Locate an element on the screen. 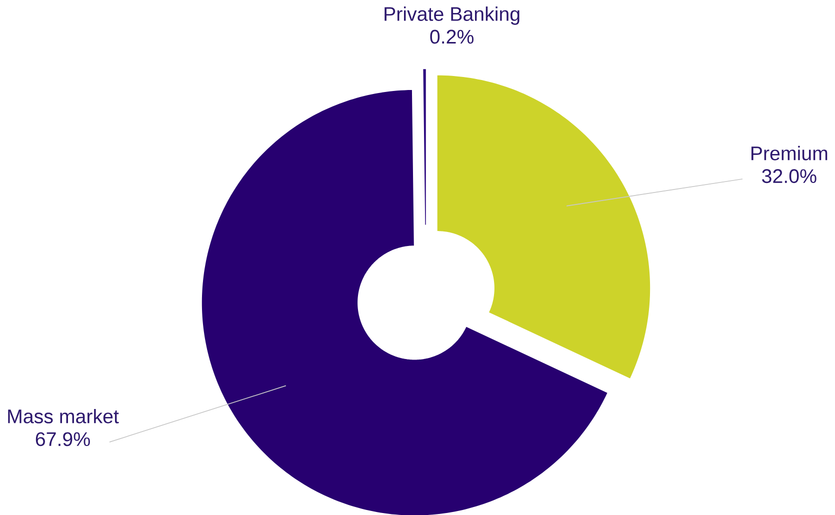  data-label: 0.2% is located at coordinates (452, 37).